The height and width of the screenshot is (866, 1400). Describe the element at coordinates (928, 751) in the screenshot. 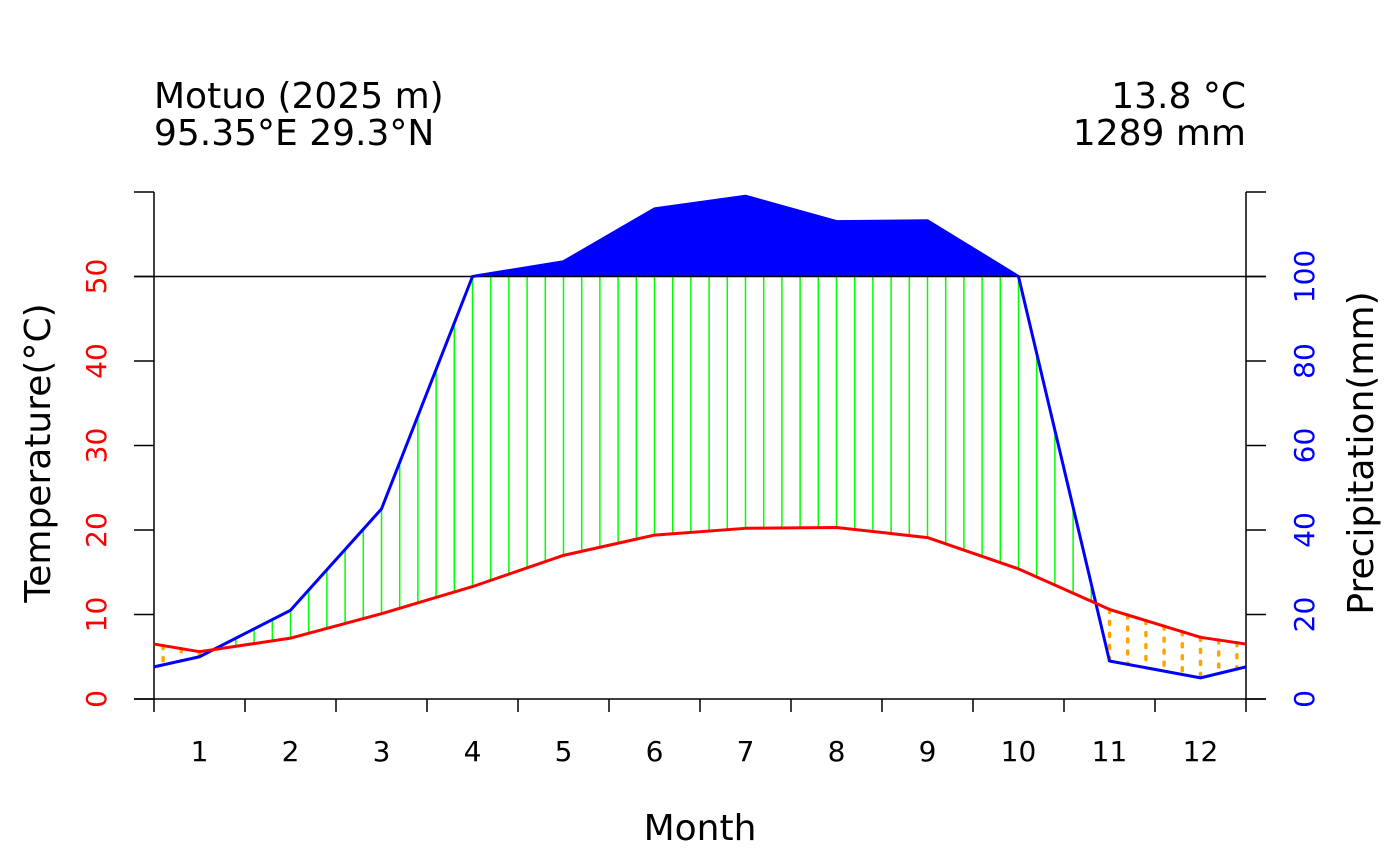

I see `month-label: 9` at that location.